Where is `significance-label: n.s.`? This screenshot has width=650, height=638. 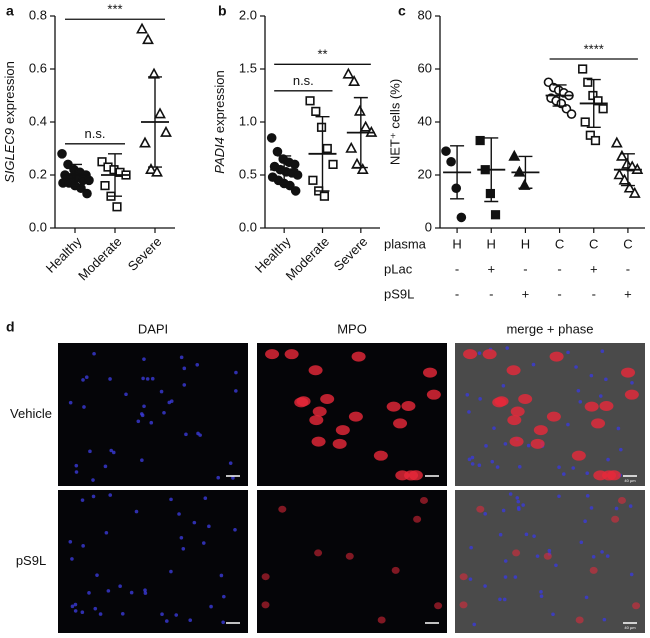 significance-label: n.s. is located at coordinates (95, 133).